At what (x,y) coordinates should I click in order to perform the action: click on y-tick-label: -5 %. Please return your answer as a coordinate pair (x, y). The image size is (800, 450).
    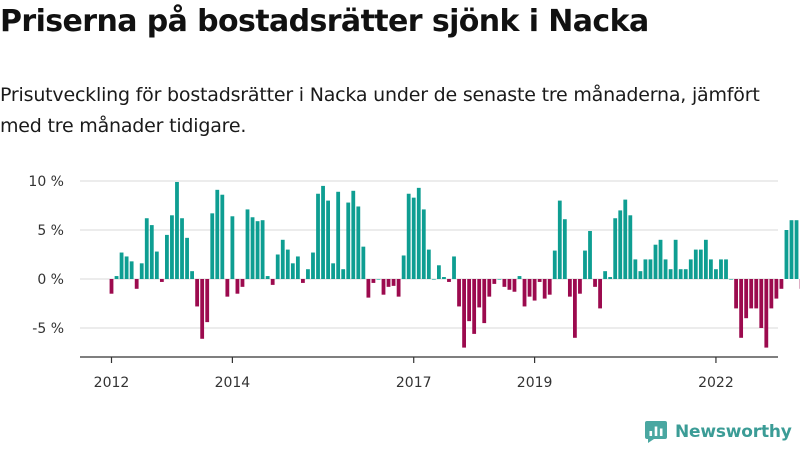
    Looking at the image, I should click on (48, 329).